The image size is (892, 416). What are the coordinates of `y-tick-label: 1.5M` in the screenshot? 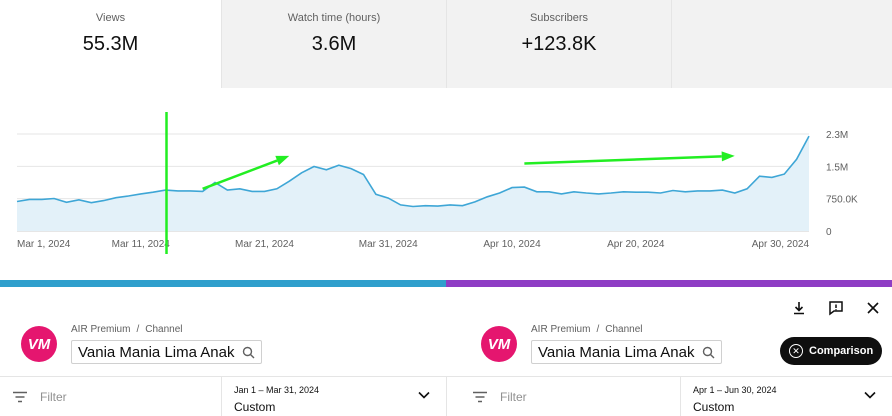 It's located at (837, 167).